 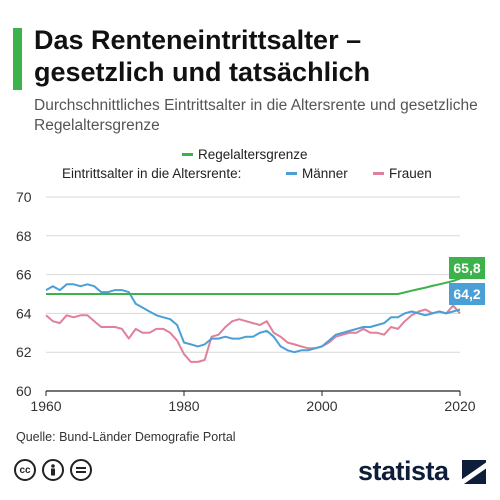 I want to click on end-label-box-regel, so click(x=467, y=268).